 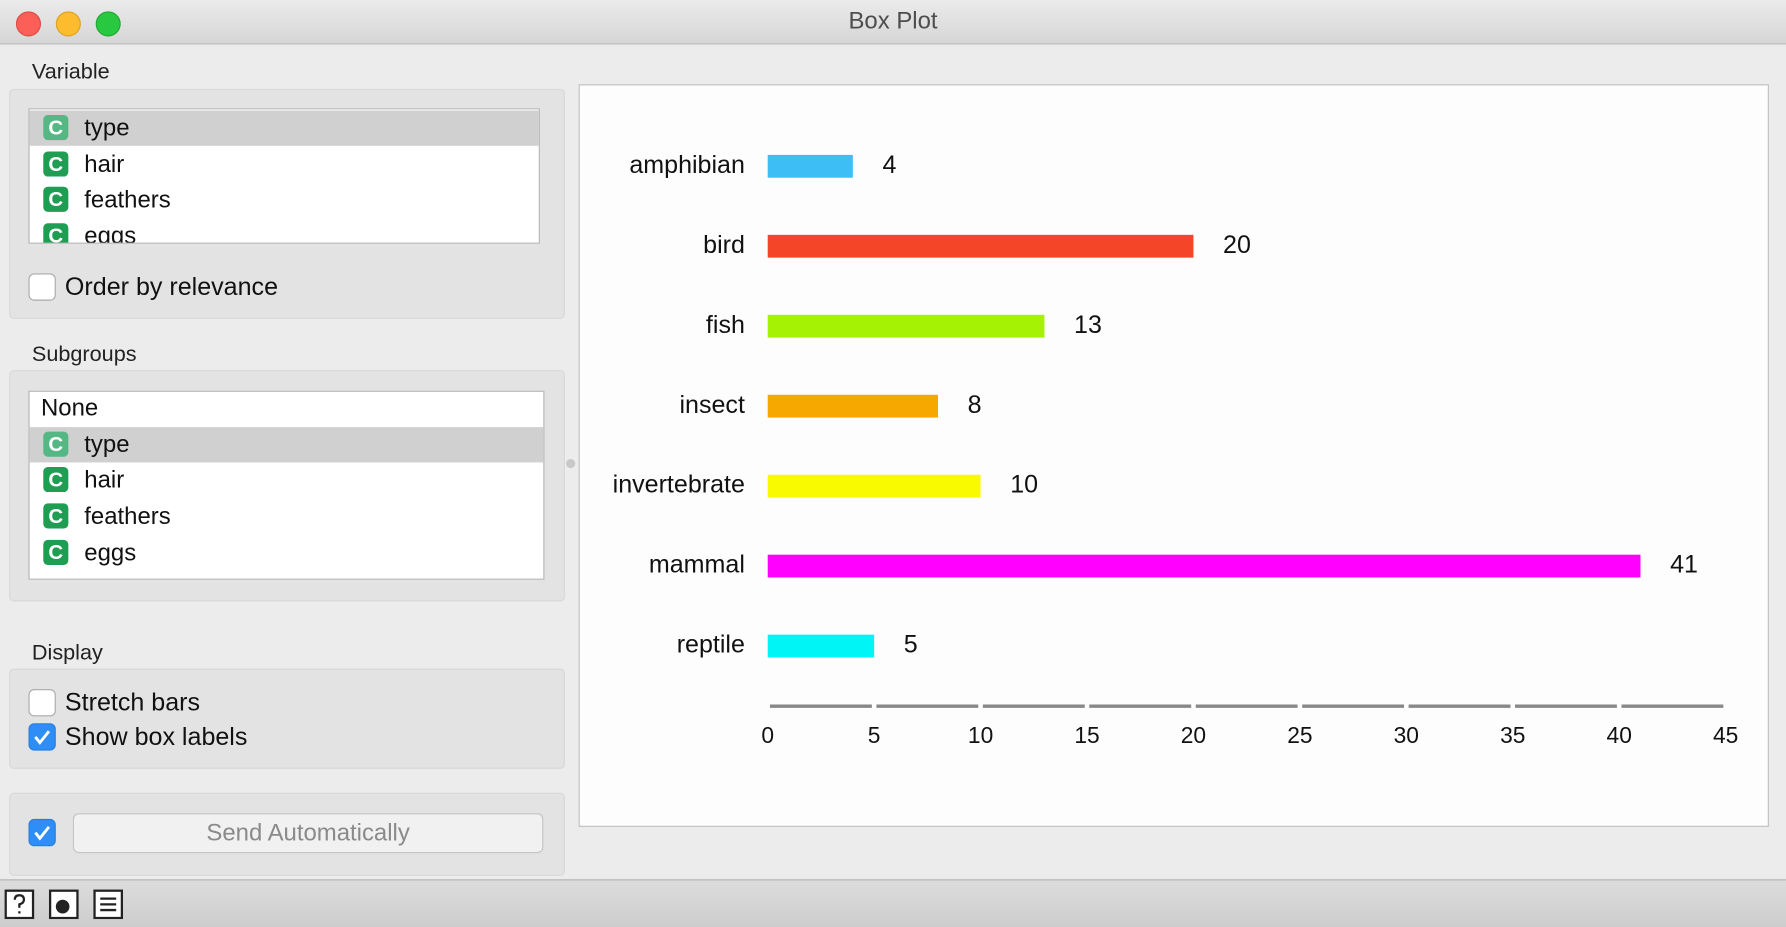 I want to click on status-bar, so click(x=893, y=903).